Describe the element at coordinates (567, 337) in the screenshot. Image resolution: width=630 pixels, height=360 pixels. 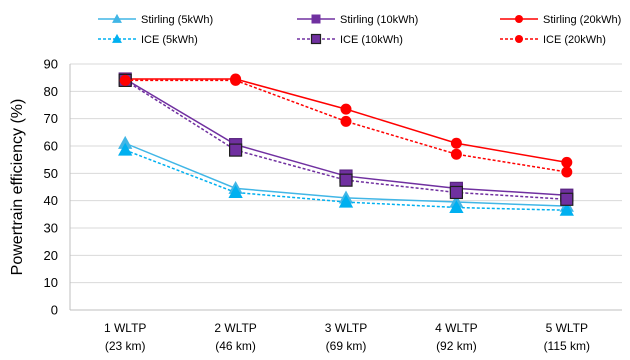
I see `x-tick-label: 5 WLTP (115 km)` at that location.